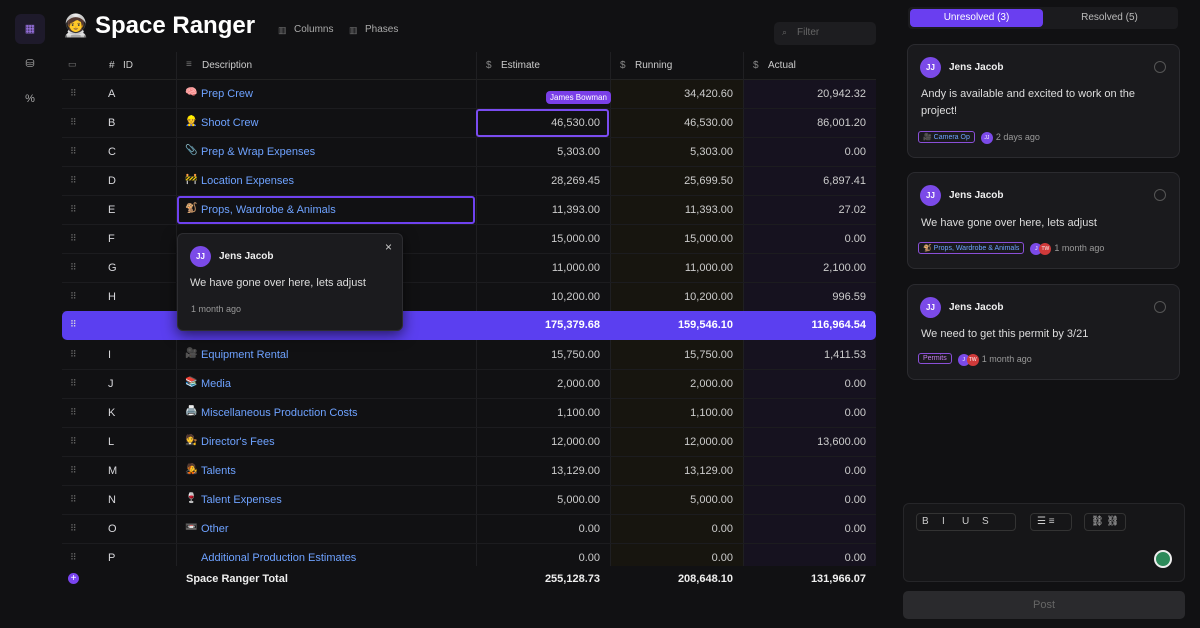 The width and height of the screenshot is (1200, 628). I want to click on header-description: Description, so click(227, 65).